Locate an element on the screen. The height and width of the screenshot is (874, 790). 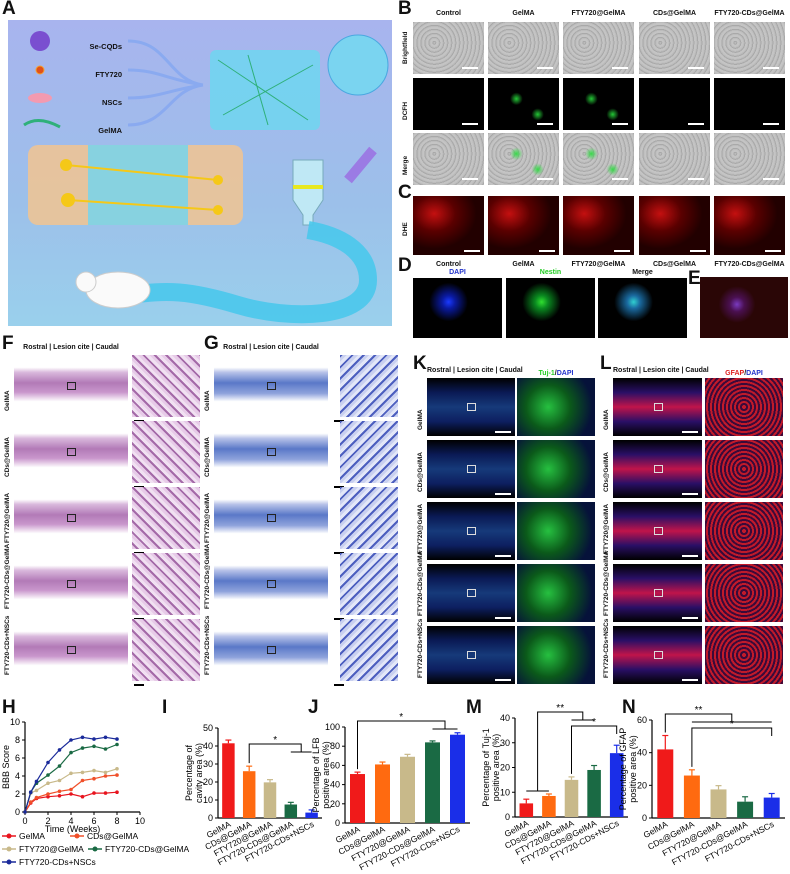
y-axis-label-line1: Percentage of is located at coordinates (189, 772).